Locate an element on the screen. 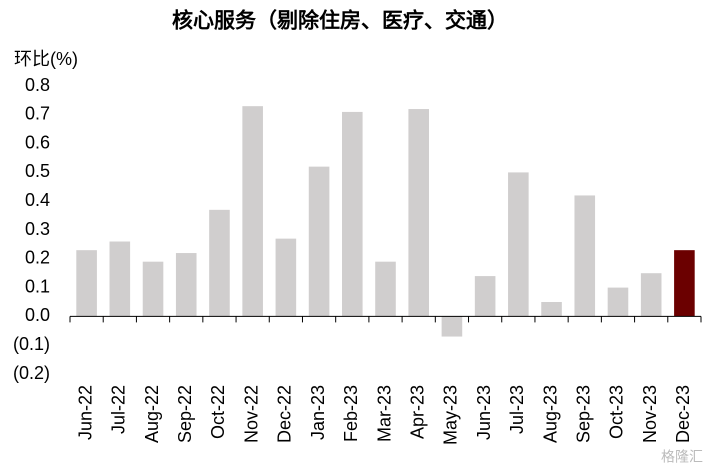 This screenshot has width=721, height=472. y-tick-label: 0.1 is located at coordinates (37, 286).